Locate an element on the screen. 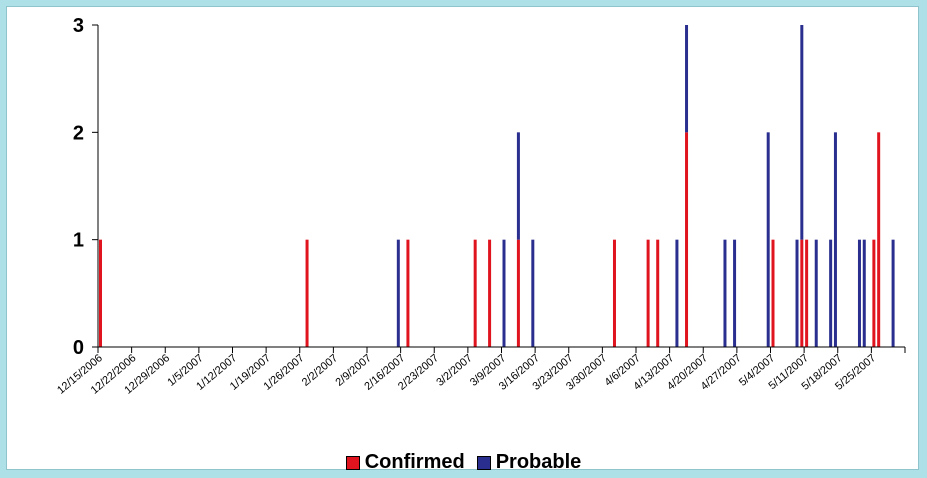 The width and height of the screenshot is (927, 478). y-tick-label-1: 1 is located at coordinates (78, 241).